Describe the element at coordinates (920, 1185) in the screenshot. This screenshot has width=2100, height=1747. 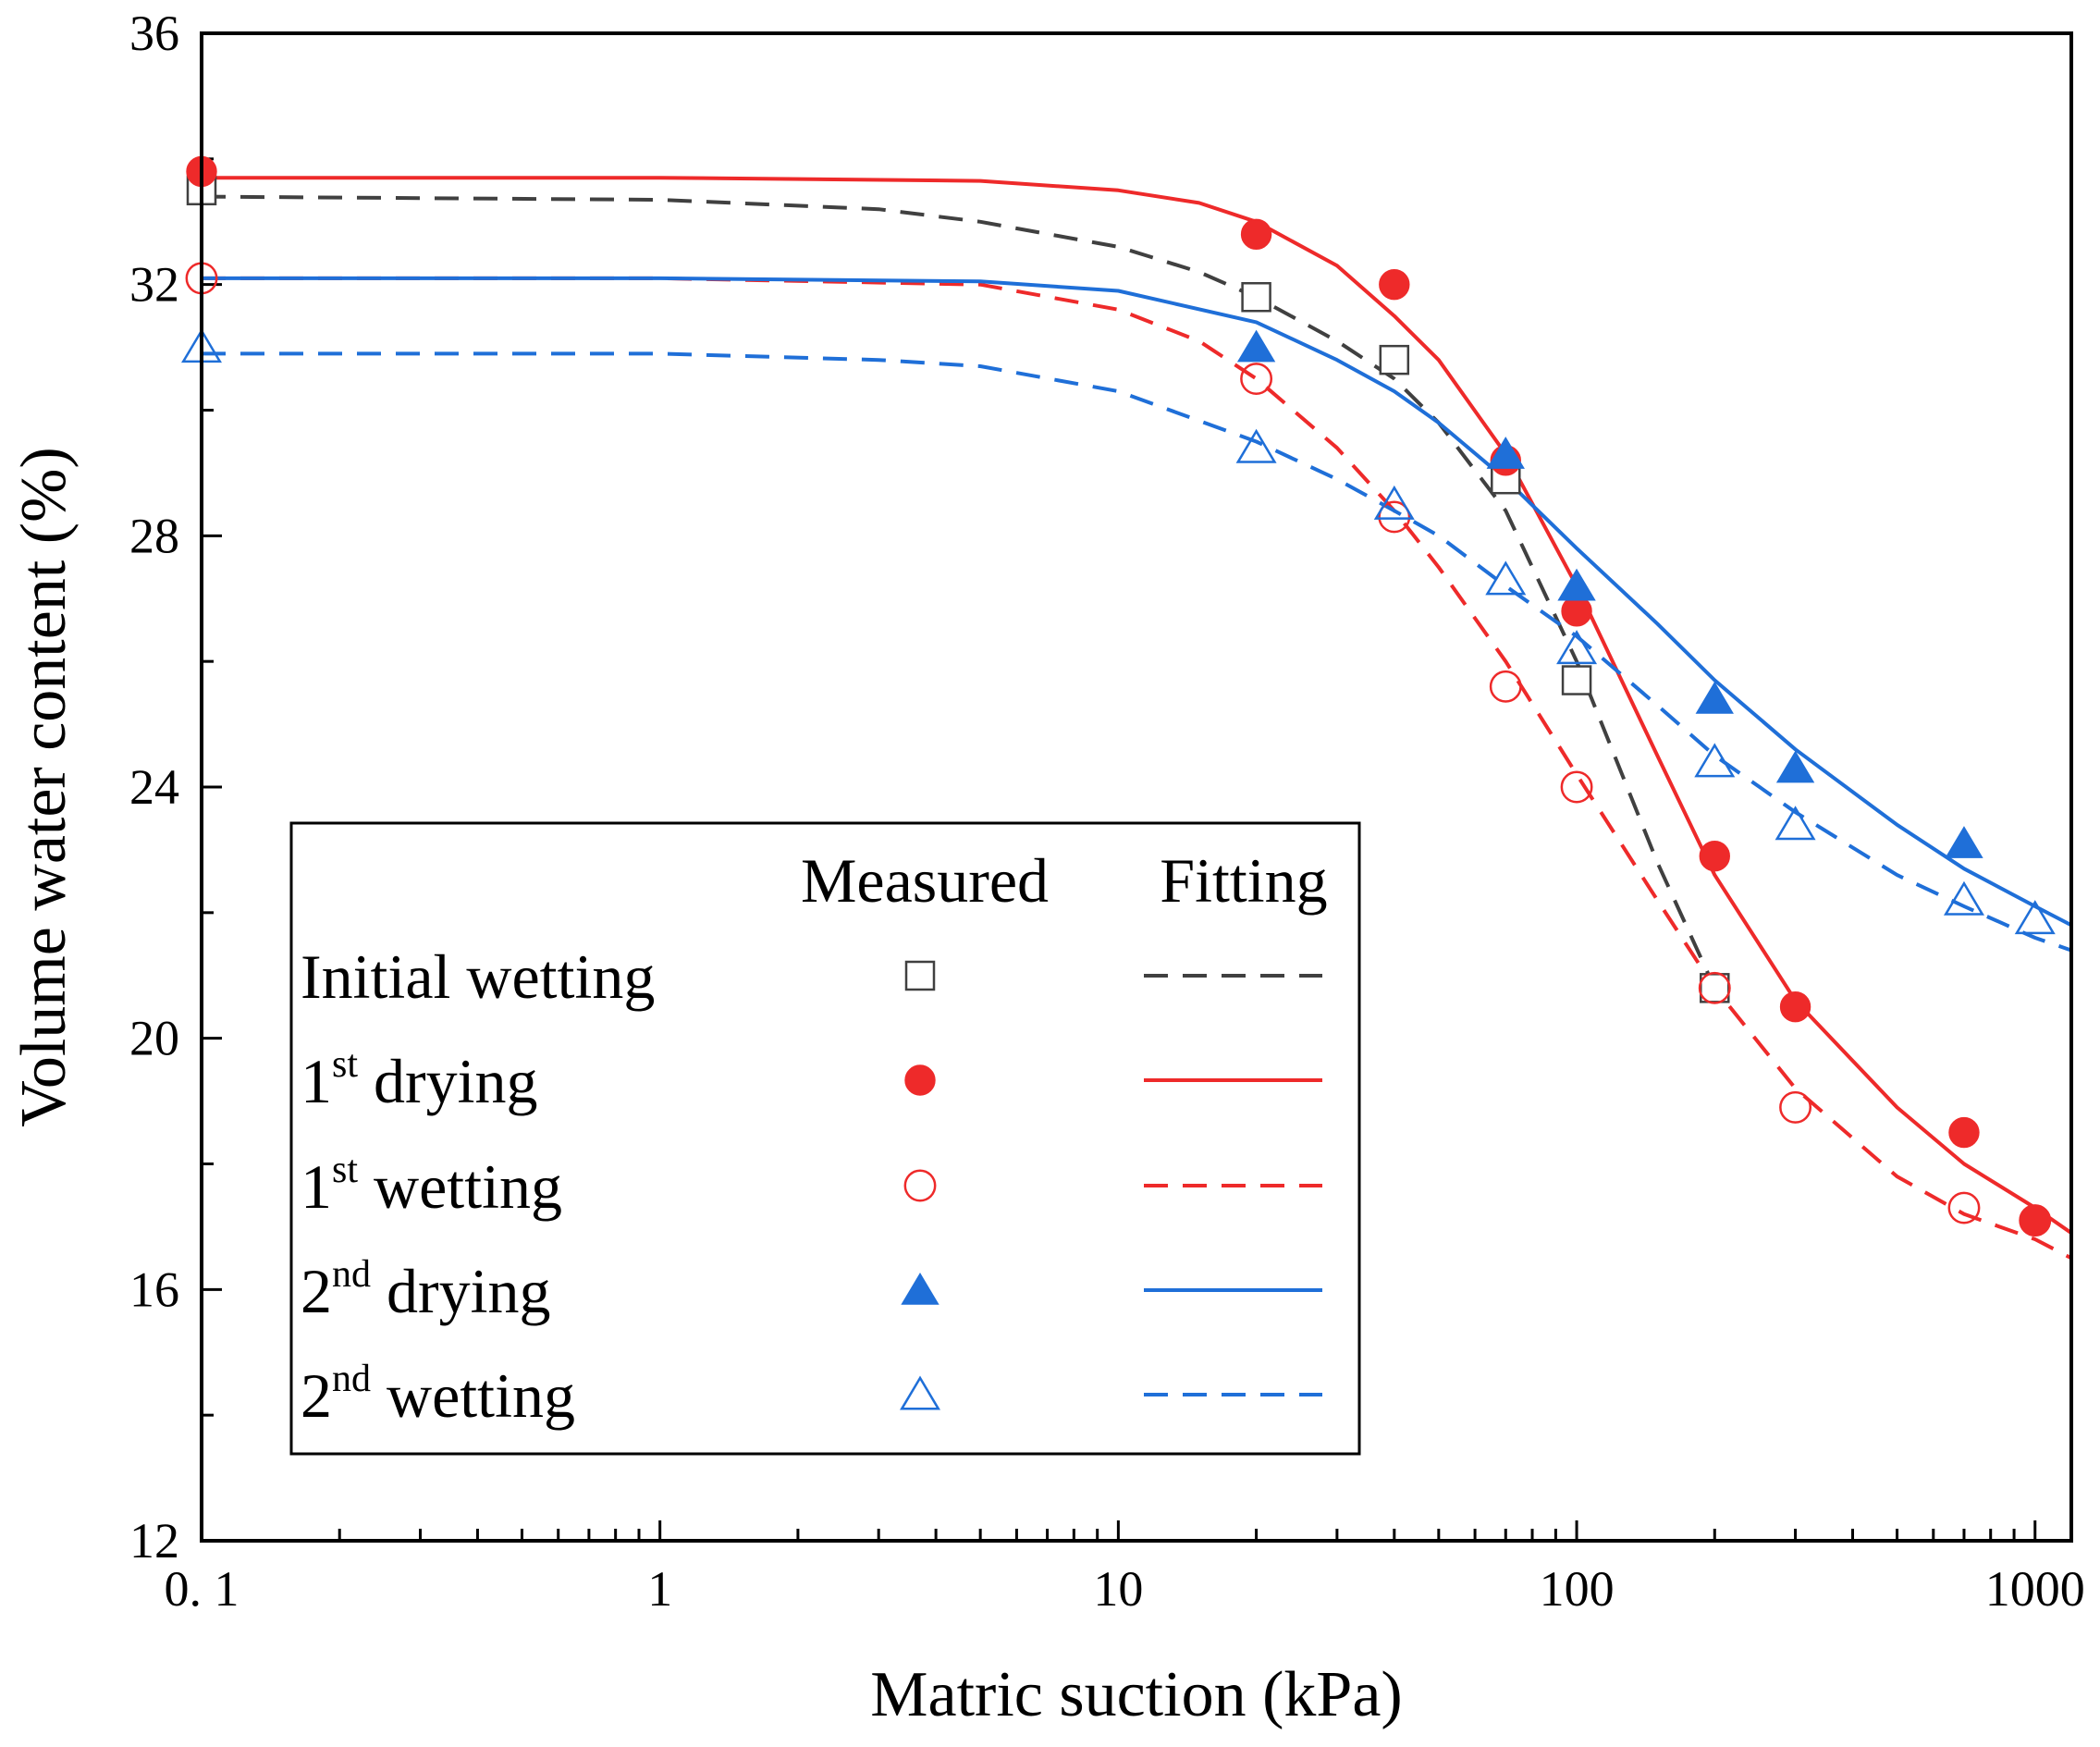
I see `legend-marker-first-wetting` at that location.